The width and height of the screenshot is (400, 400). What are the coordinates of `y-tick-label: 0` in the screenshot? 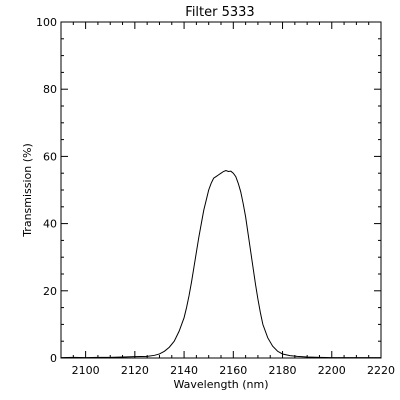 It's located at (53, 358).